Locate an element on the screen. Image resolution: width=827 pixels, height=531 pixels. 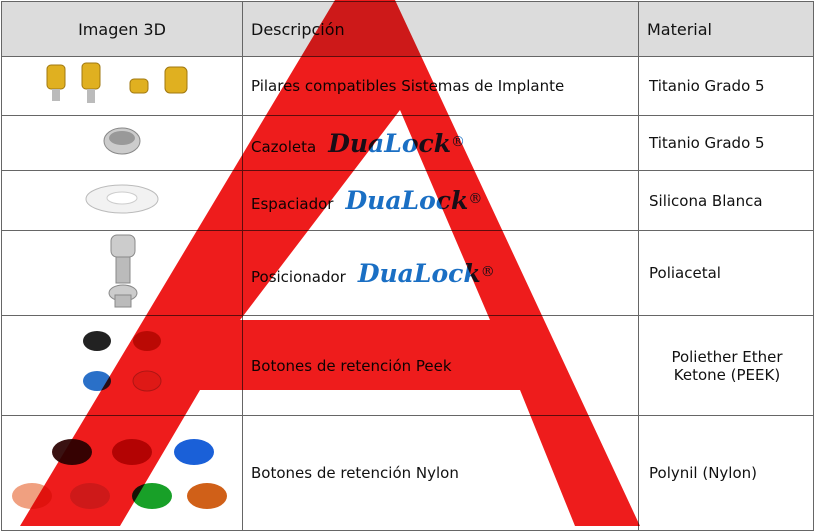
description: Cazoleta DuaLock® is located at coordinates (440, 143).